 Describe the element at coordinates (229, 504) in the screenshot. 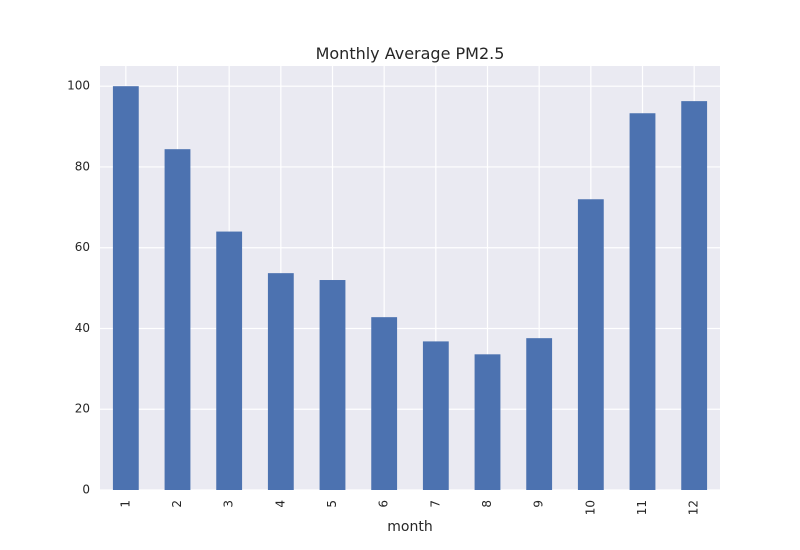

I see `x-tick-label: 3` at that location.